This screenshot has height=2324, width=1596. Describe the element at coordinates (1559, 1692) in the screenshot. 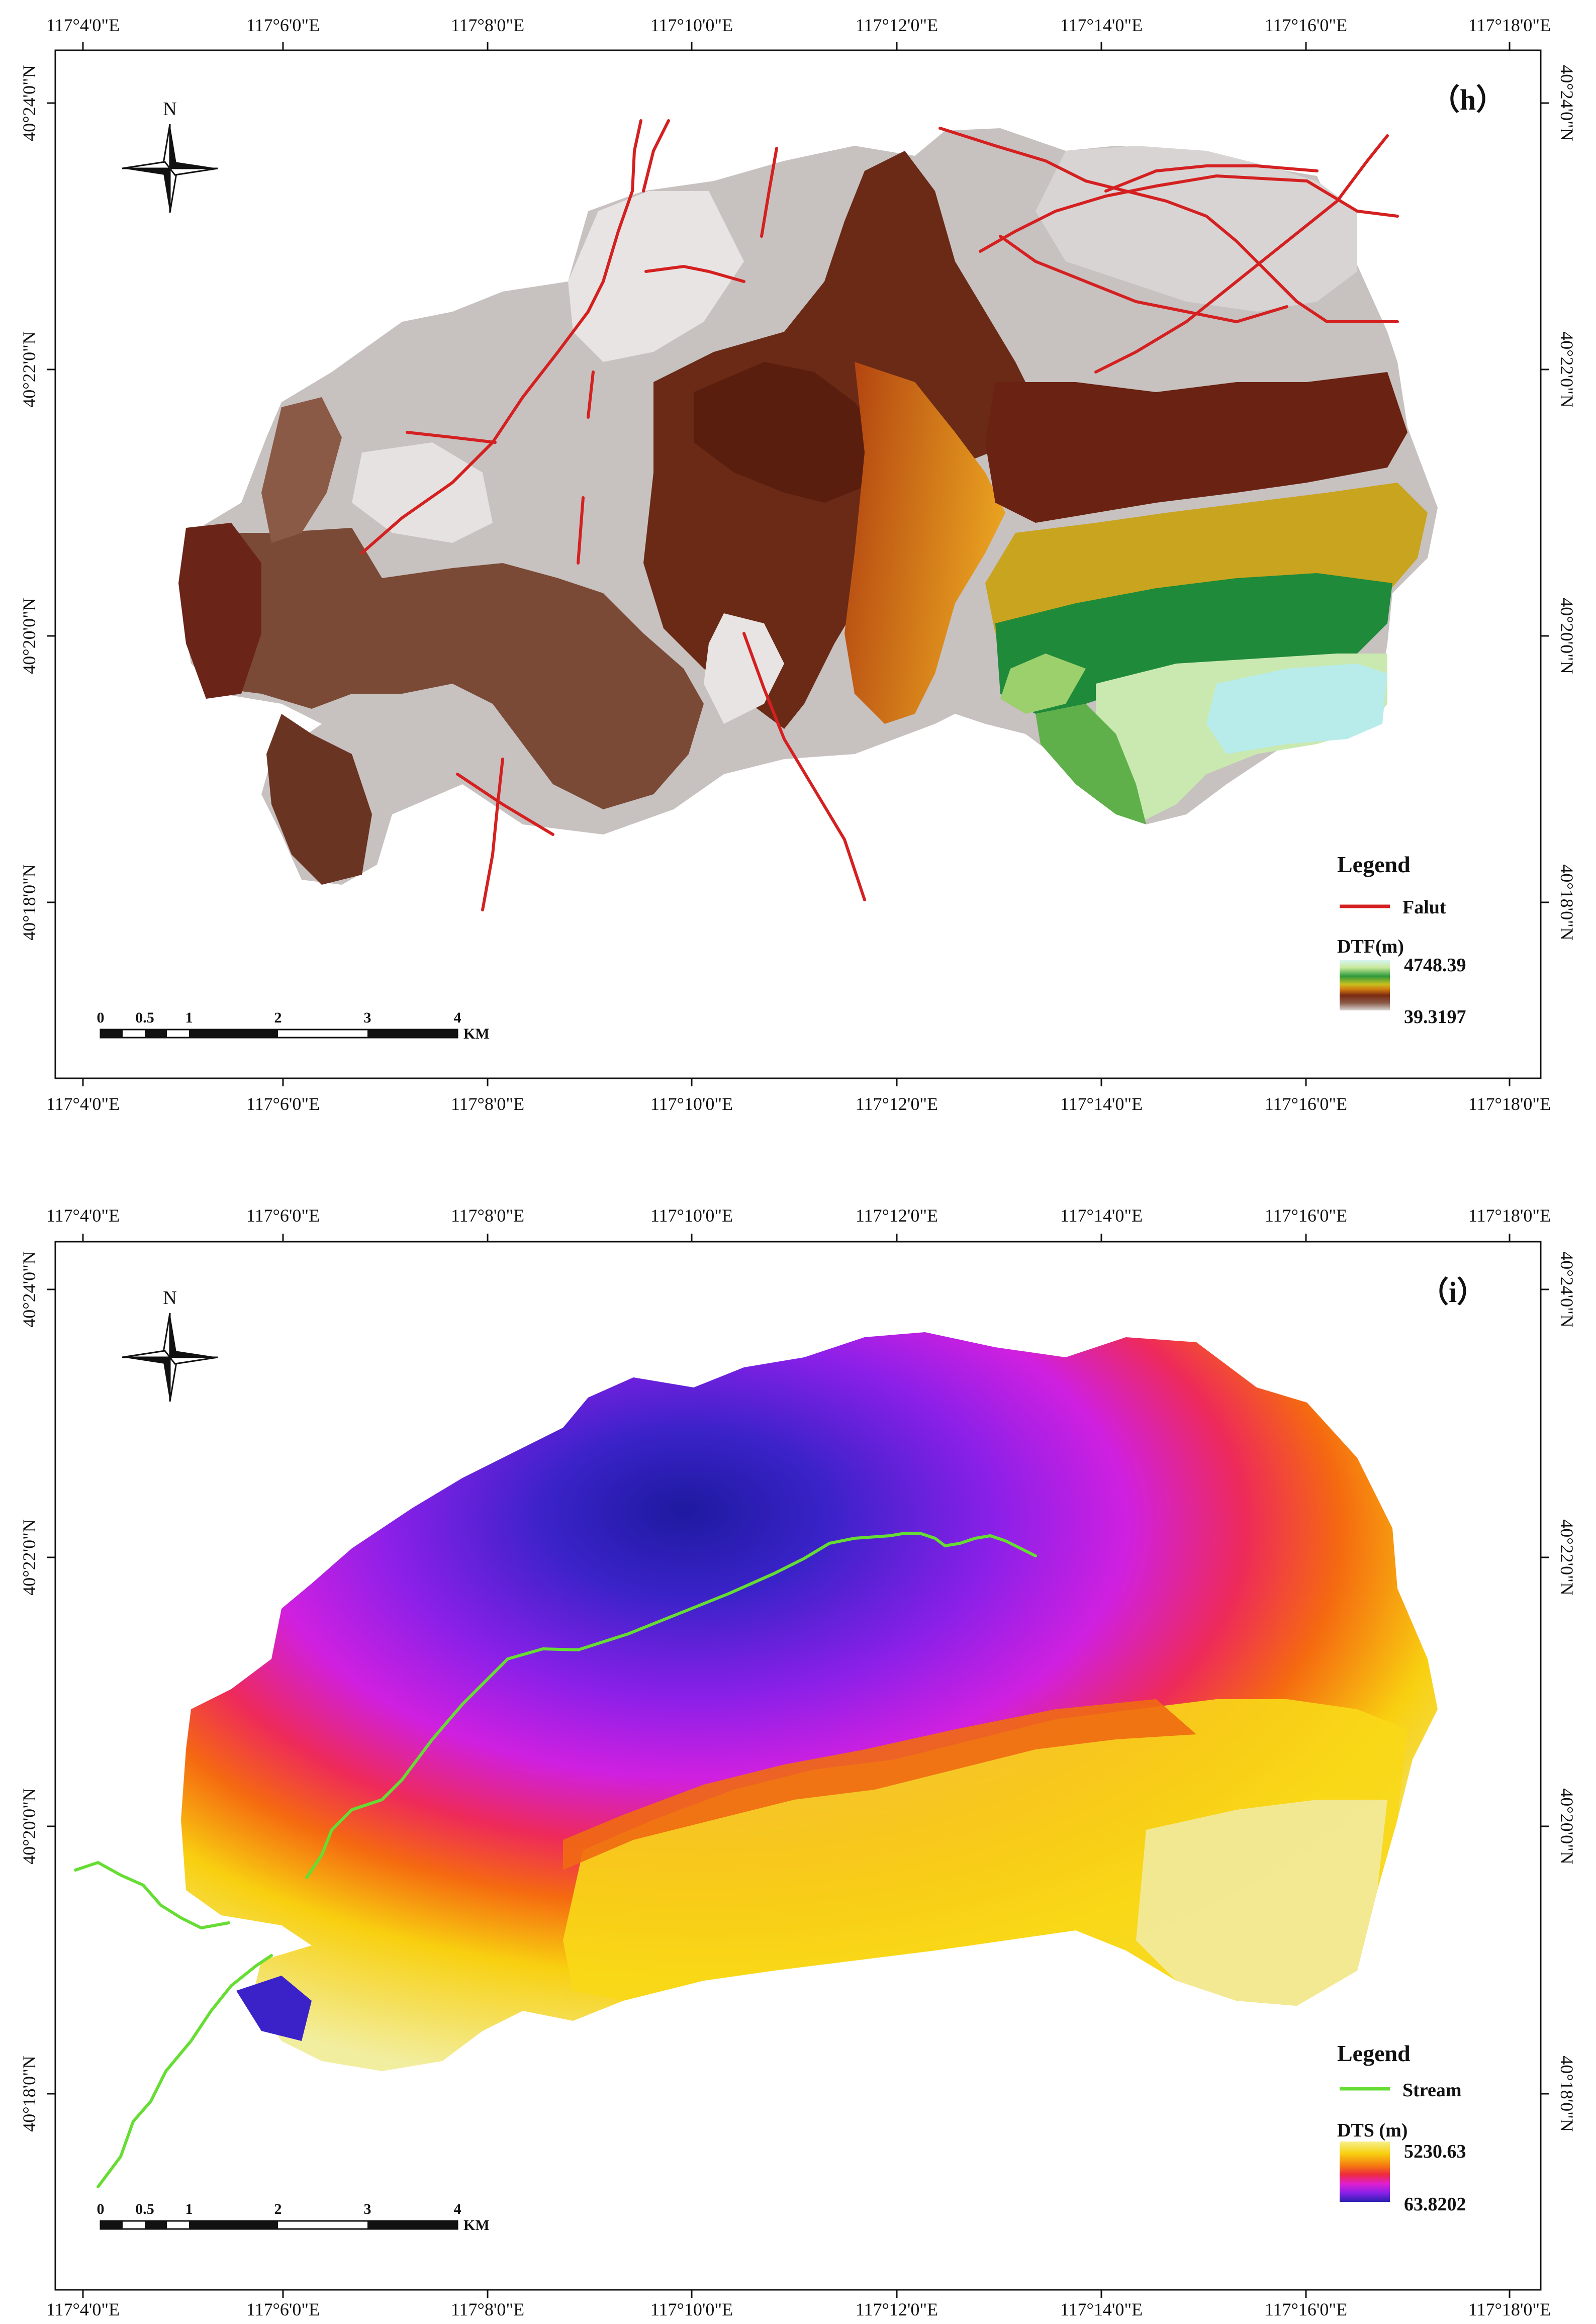

I see `right-ticks-i: 40°24'0"N 40°22'0"N 40°20'0"N 40°18'0"N` at that location.